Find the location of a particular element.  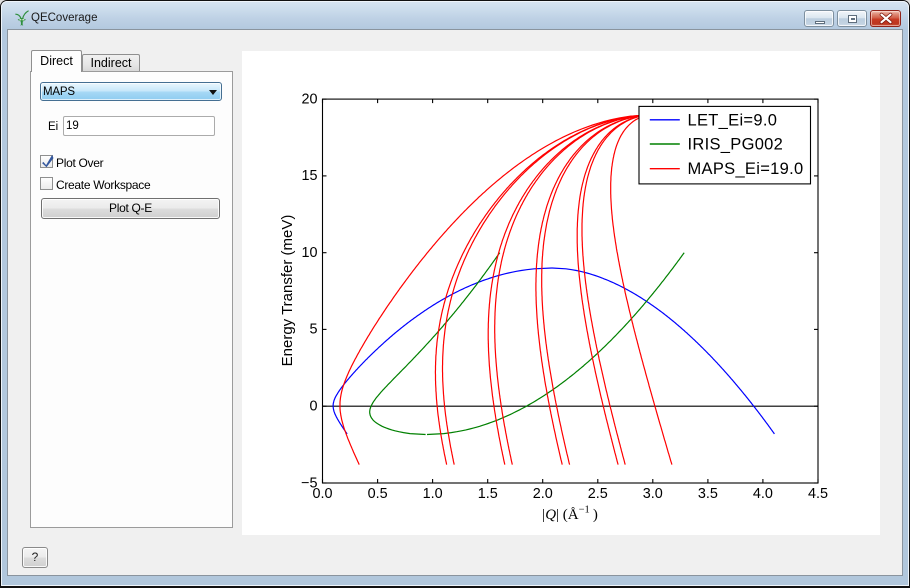

svg-text: Energy Transfer (meV) is located at coordinates (287, 291).